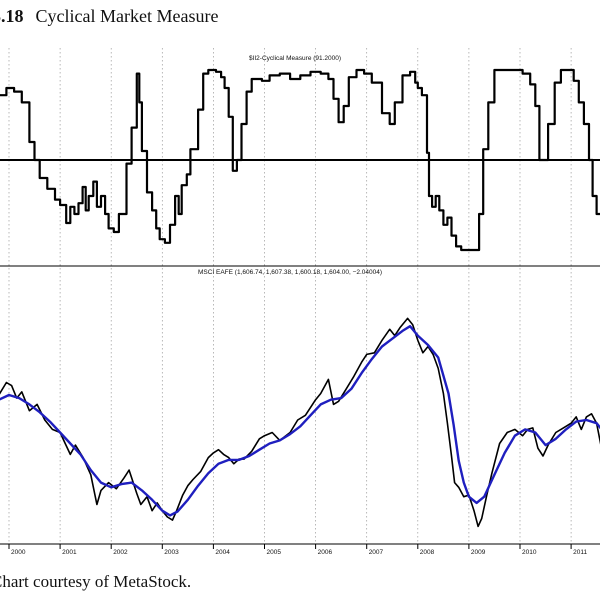 The width and height of the screenshot is (600, 600). What do you see at coordinates (171, 552) in the screenshot?
I see `x-tick-label: 2003` at bounding box center [171, 552].